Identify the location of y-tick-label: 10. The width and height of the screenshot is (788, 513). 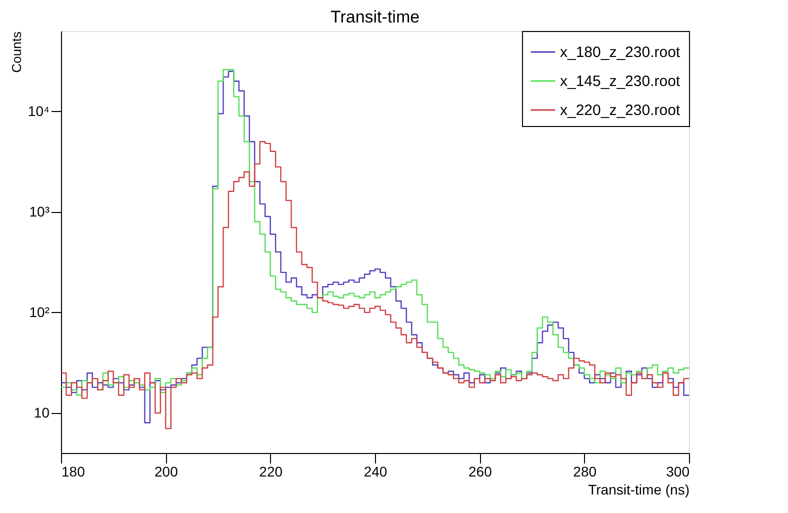
(42, 412).